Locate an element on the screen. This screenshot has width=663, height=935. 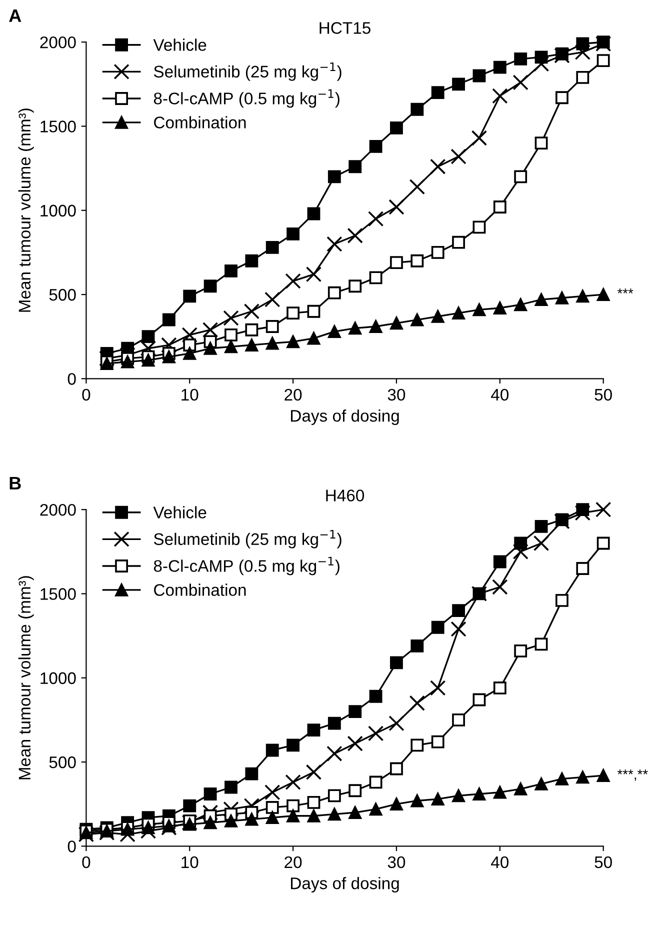
chart-title: H460 is located at coordinates (345, 496).